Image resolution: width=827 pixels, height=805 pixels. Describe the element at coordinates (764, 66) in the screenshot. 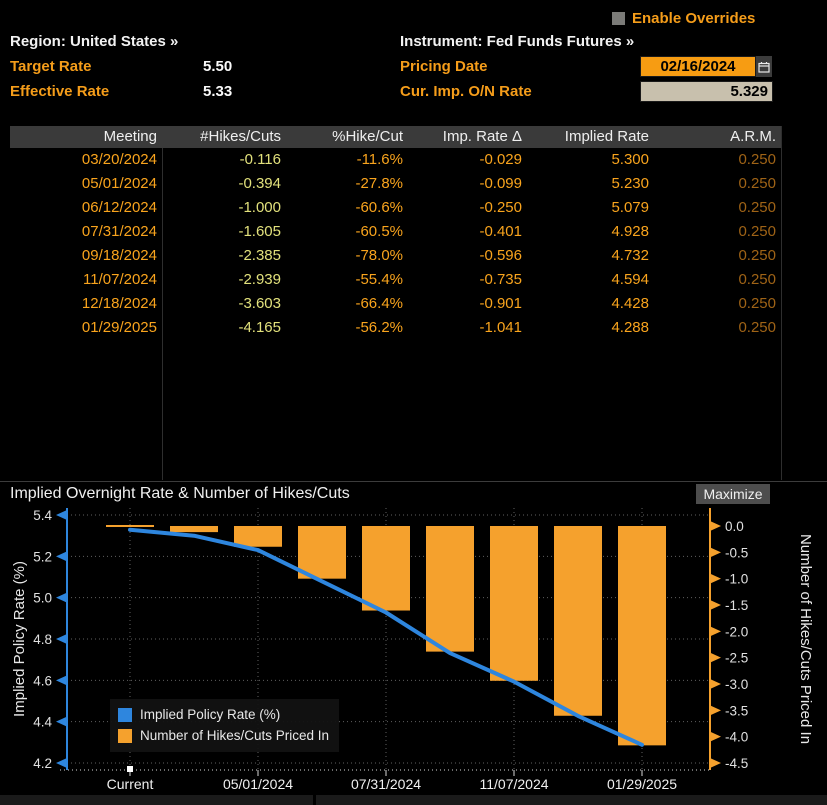

I see `calendar-button` at that location.